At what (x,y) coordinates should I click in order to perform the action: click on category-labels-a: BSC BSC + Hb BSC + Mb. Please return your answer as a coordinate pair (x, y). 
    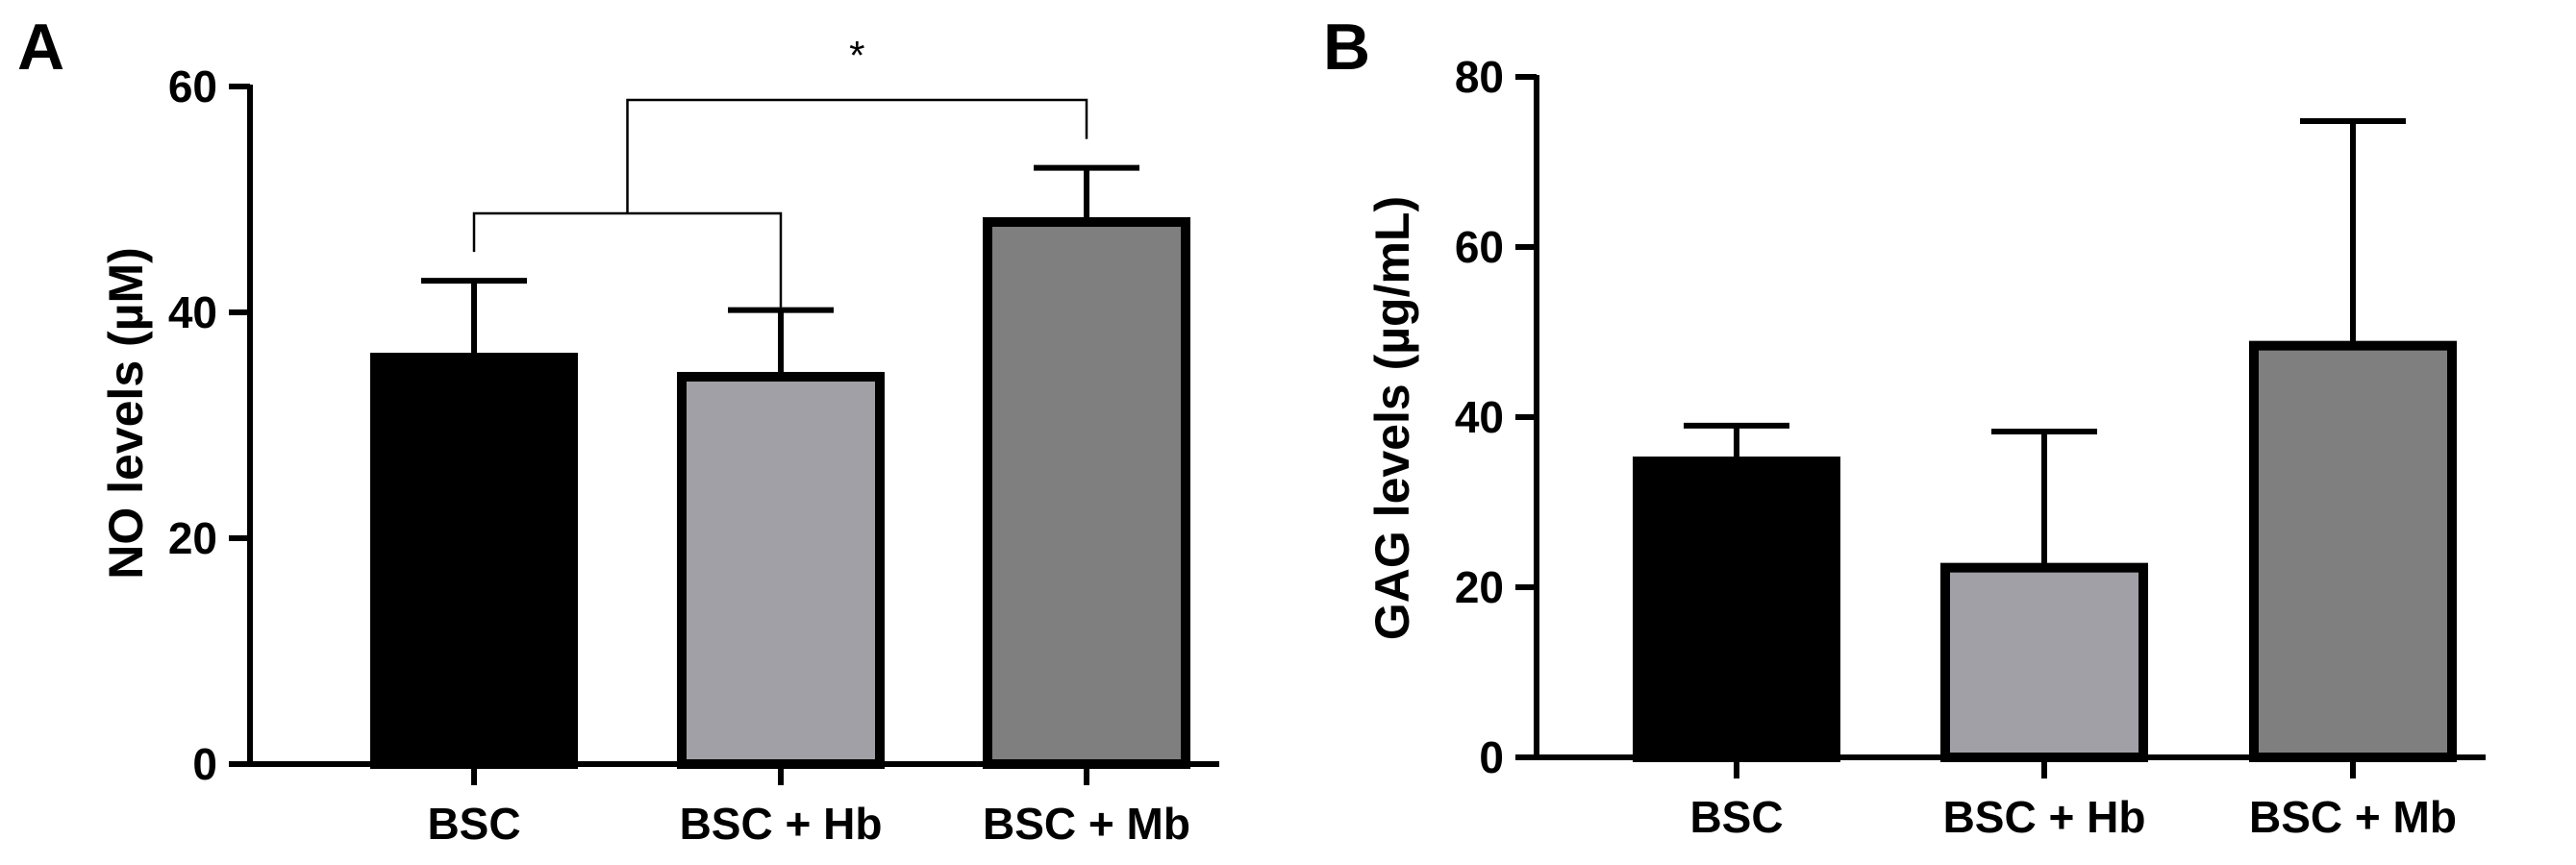
    Looking at the image, I should click on (808, 824).